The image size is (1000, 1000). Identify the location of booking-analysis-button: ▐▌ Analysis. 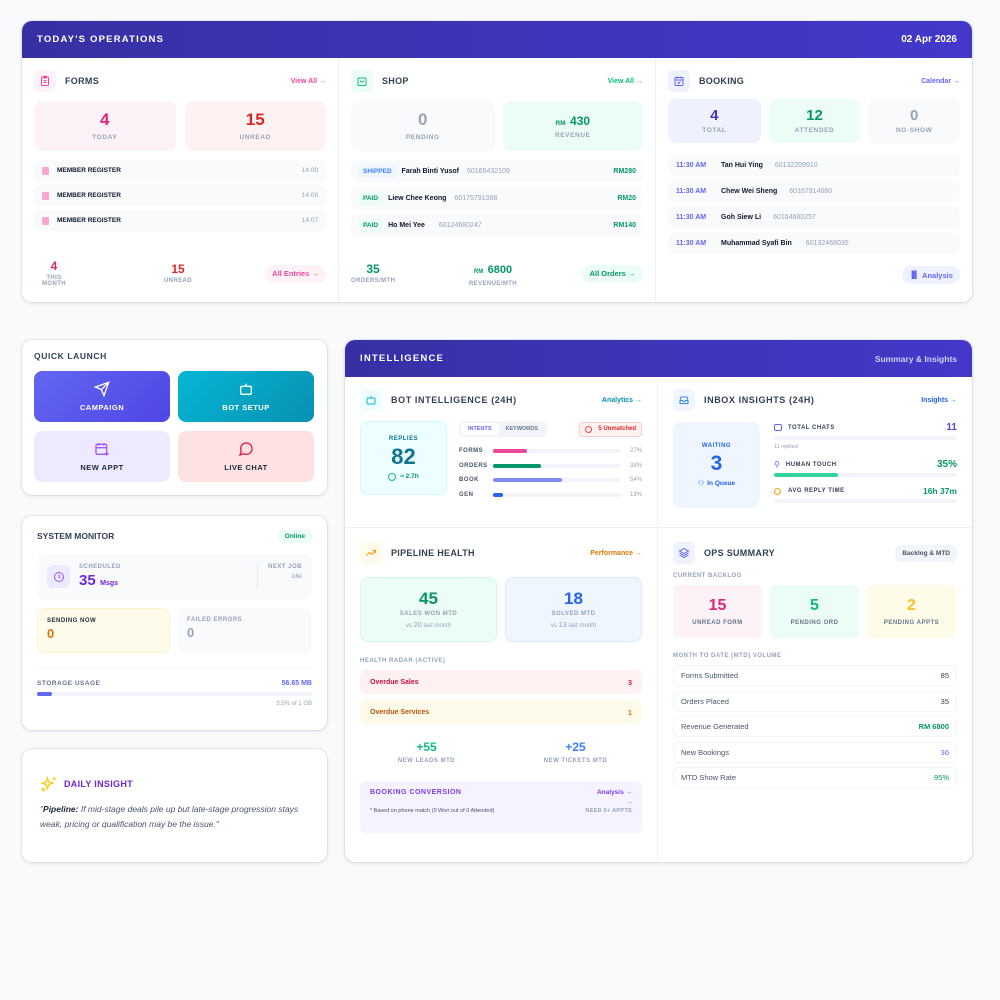
(931, 275).